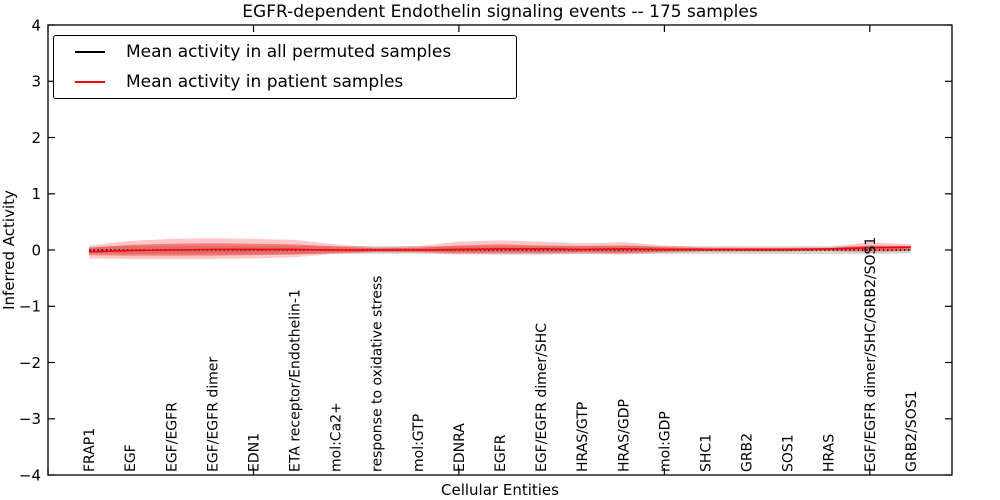 This screenshot has width=1000, height=500. Describe the element at coordinates (30, 307) in the screenshot. I see `y-tick-label: −1` at that location.